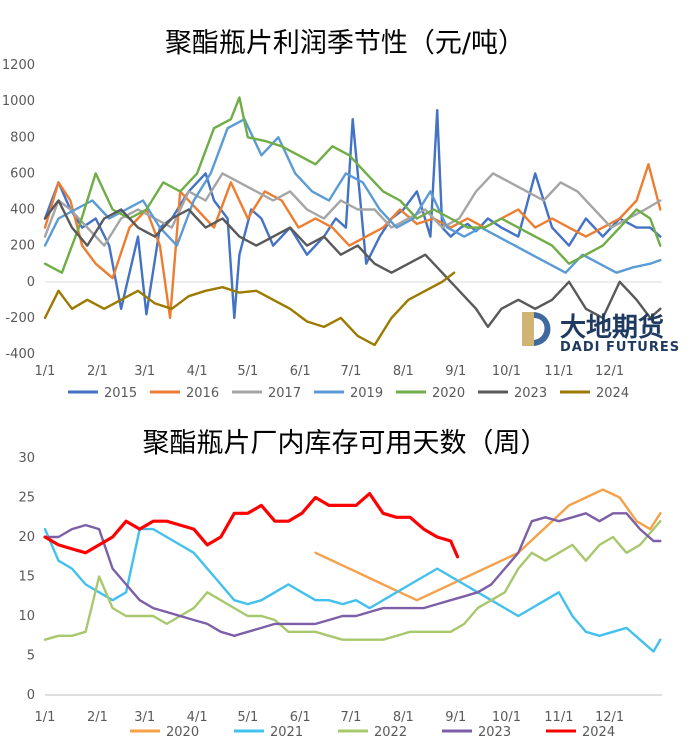 The width and height of the screenshot is (700, 755). Describe the element at coordinates (558, 371) in the screenshot. I see `profit-x-tick: 11/1` at that location.